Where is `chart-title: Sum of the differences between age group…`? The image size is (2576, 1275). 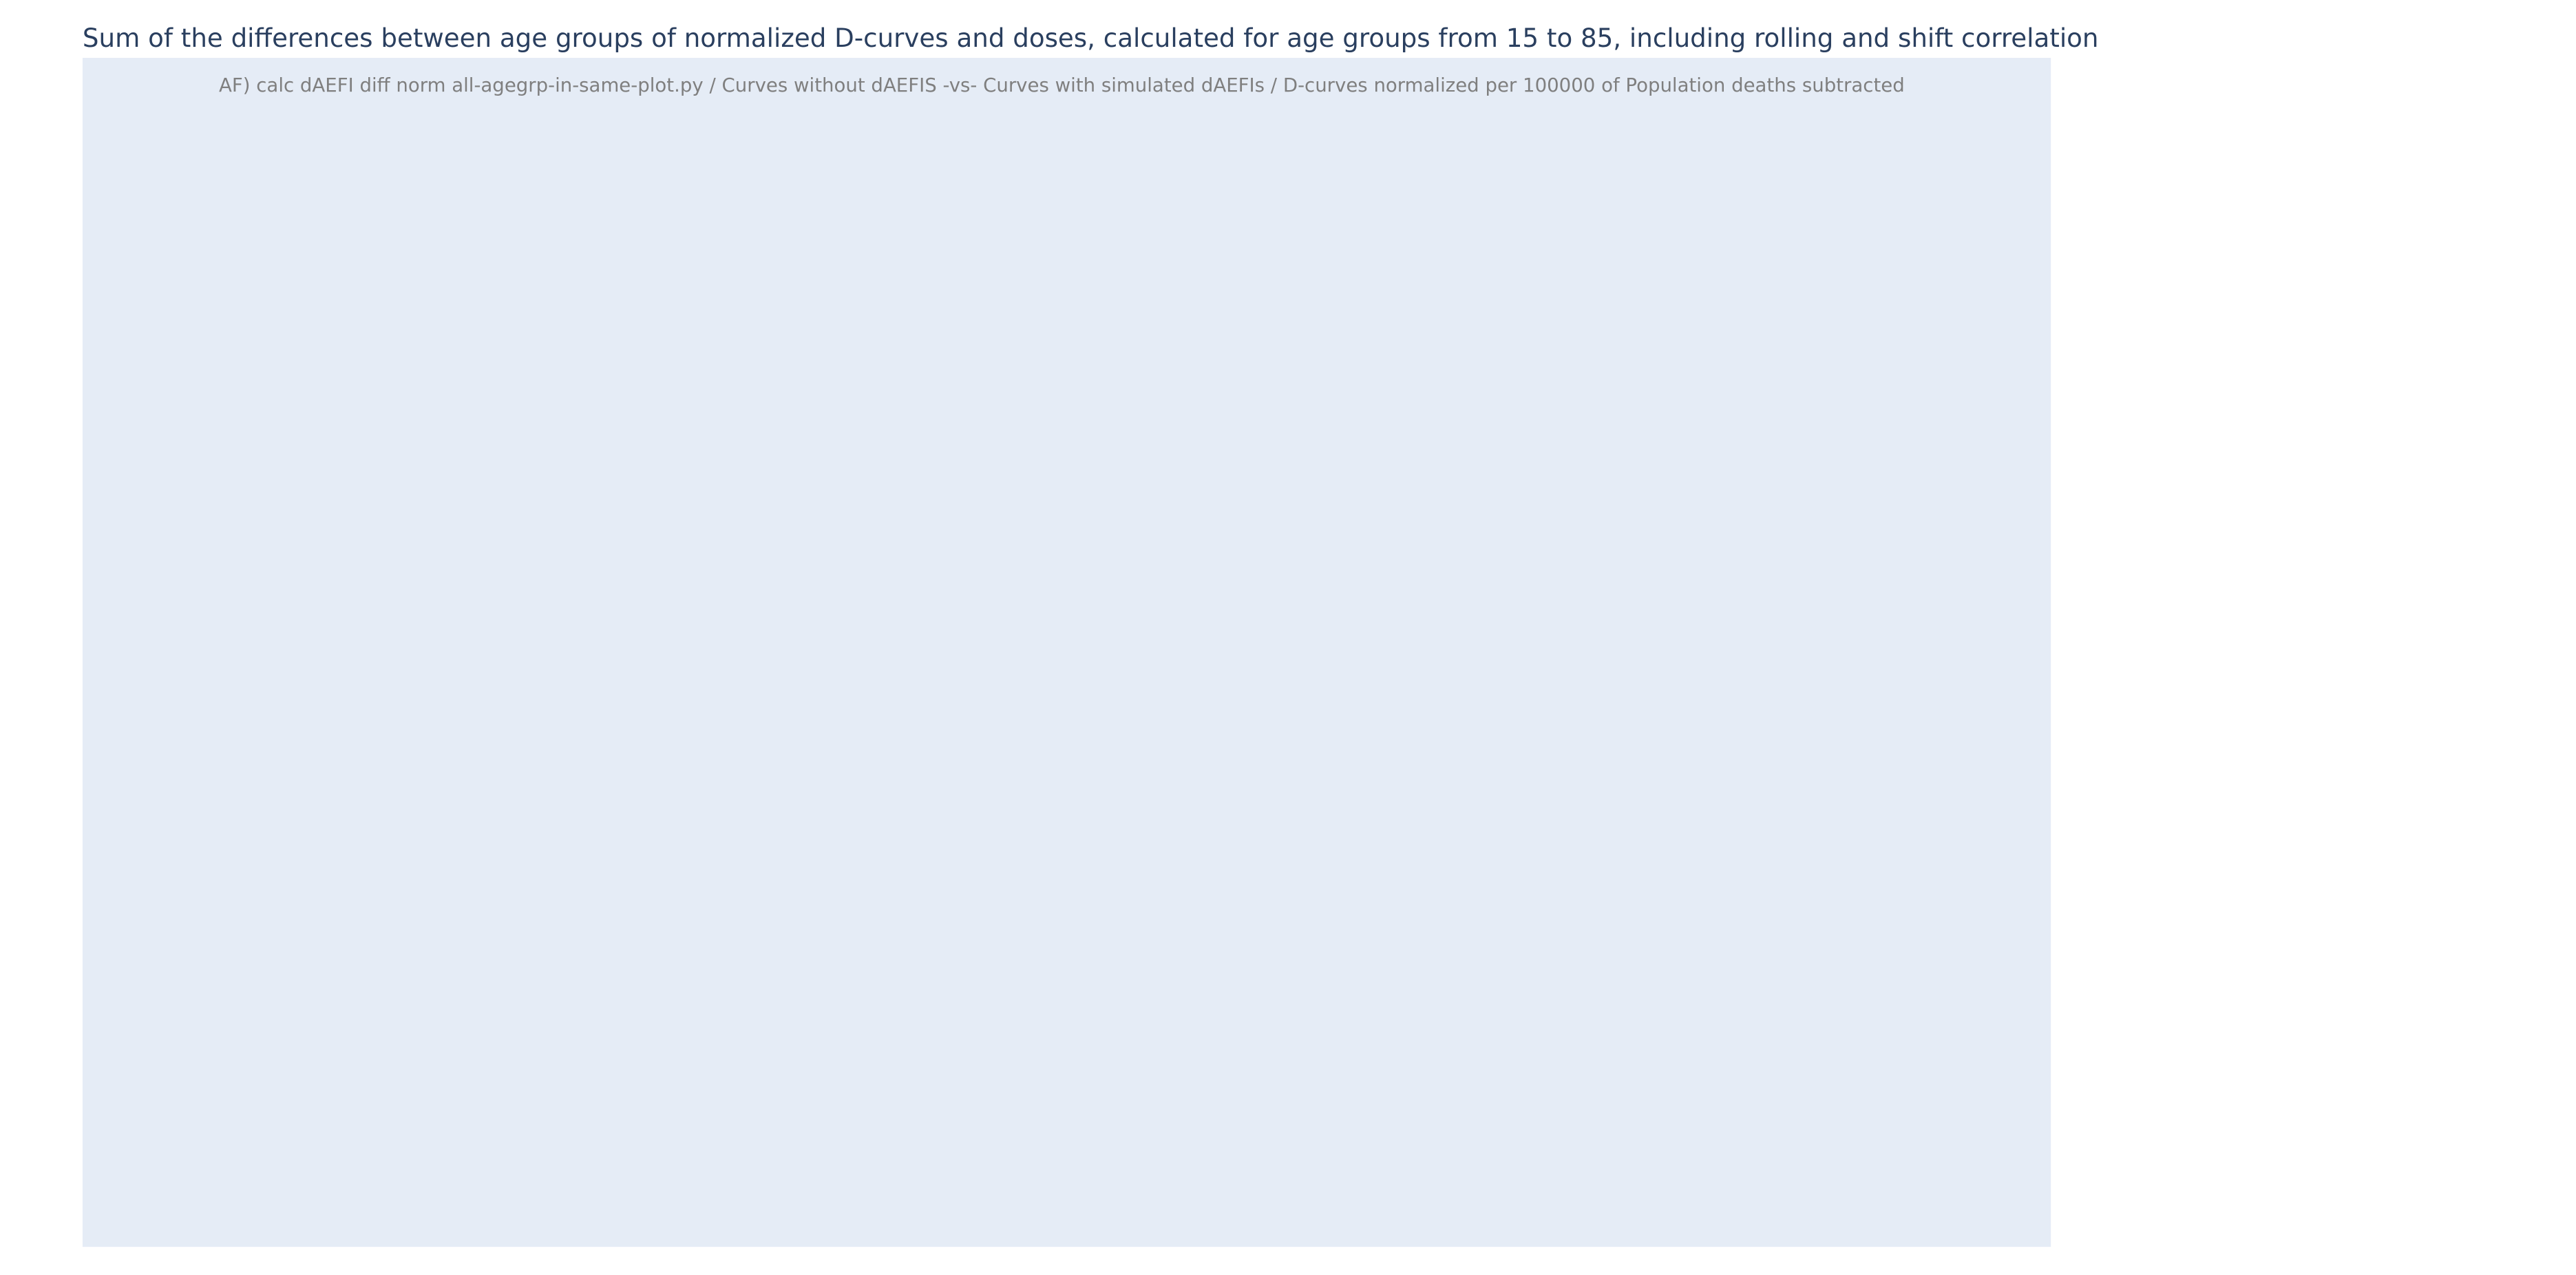
chart-title: Sum of the differences between age group… is located at coordinates (1091, 38).